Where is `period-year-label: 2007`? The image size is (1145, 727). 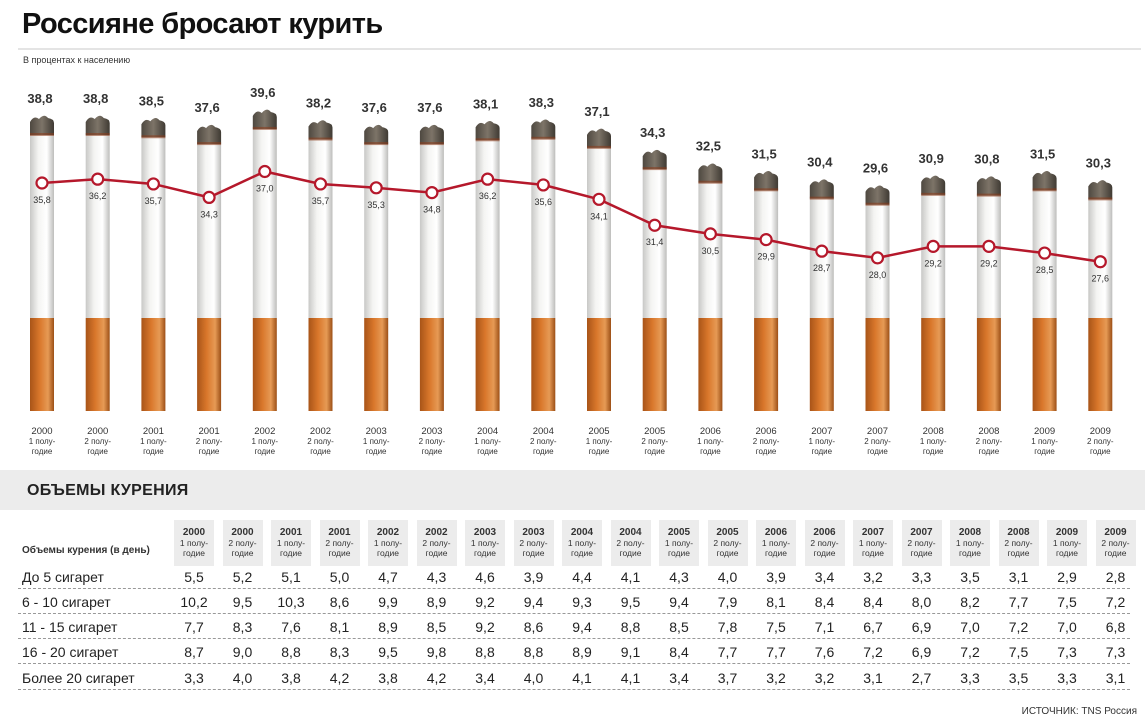
period-year-label: 2007 is located at coordinates (877, 431).